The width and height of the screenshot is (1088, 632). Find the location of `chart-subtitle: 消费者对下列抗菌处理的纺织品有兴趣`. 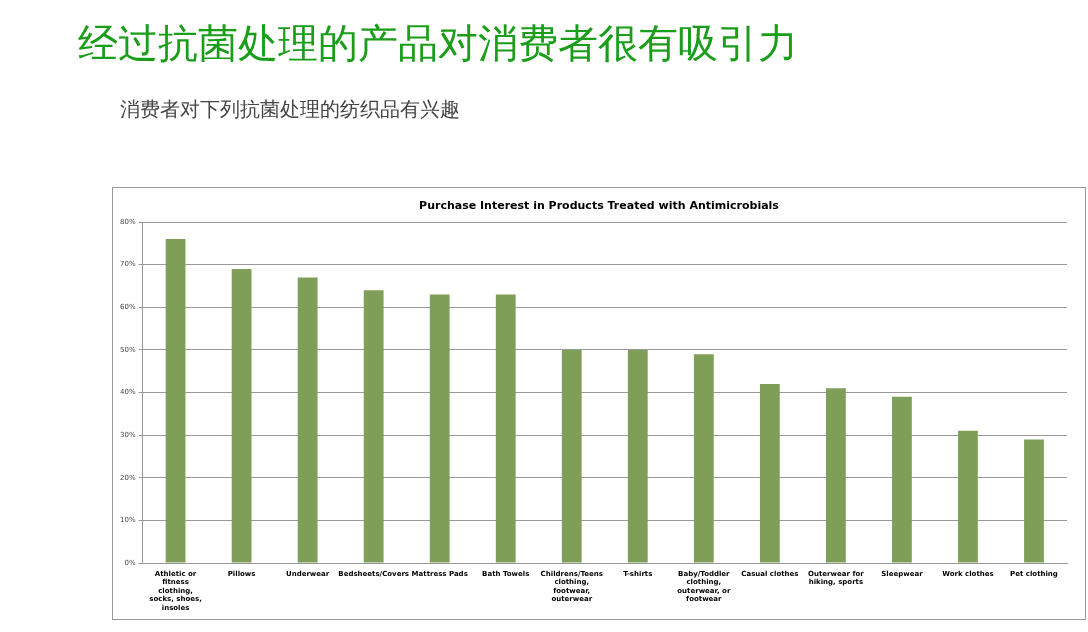

chart-subtitle: 消费者对下列抗菌处理的纺织品有兴趣 is located at coordinates (290, 109).